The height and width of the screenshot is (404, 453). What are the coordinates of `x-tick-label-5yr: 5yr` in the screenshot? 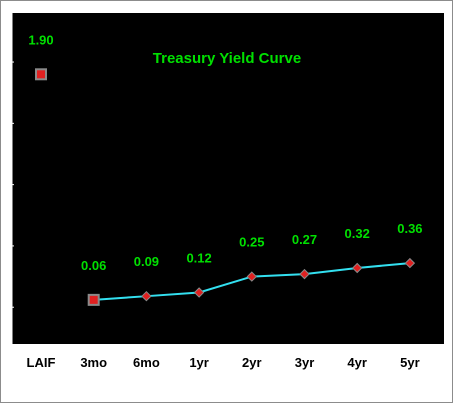 It's located at (410, 362).